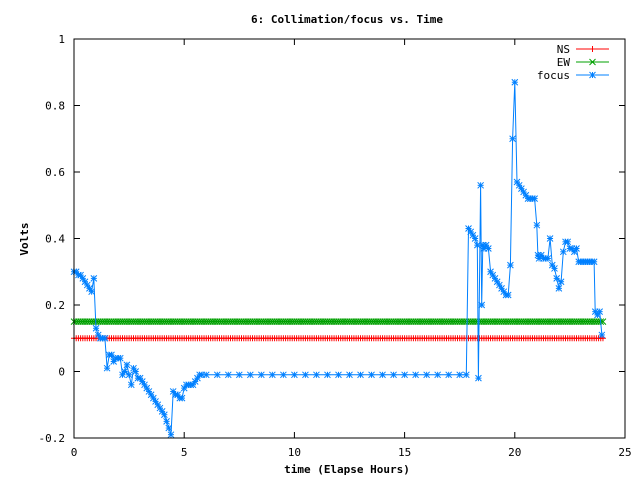 The image size is (640, 480). Describe the element at coordinates (564, 62) in the screenshot. I see `legend-label: EW` at that location.